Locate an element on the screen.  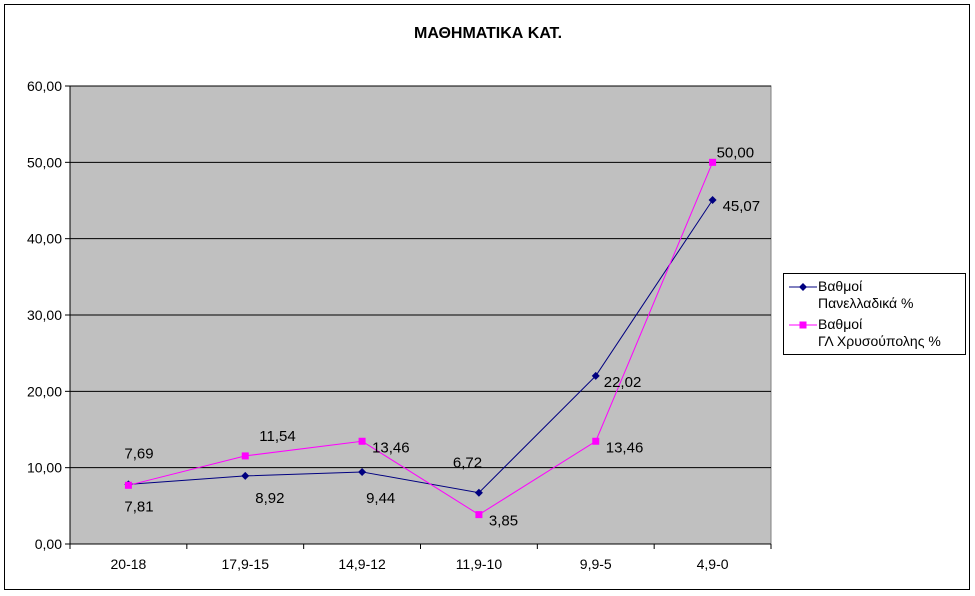
legend-label-line: ΓΛ Χρυσούπολης % is located at coordinates (879, 341).